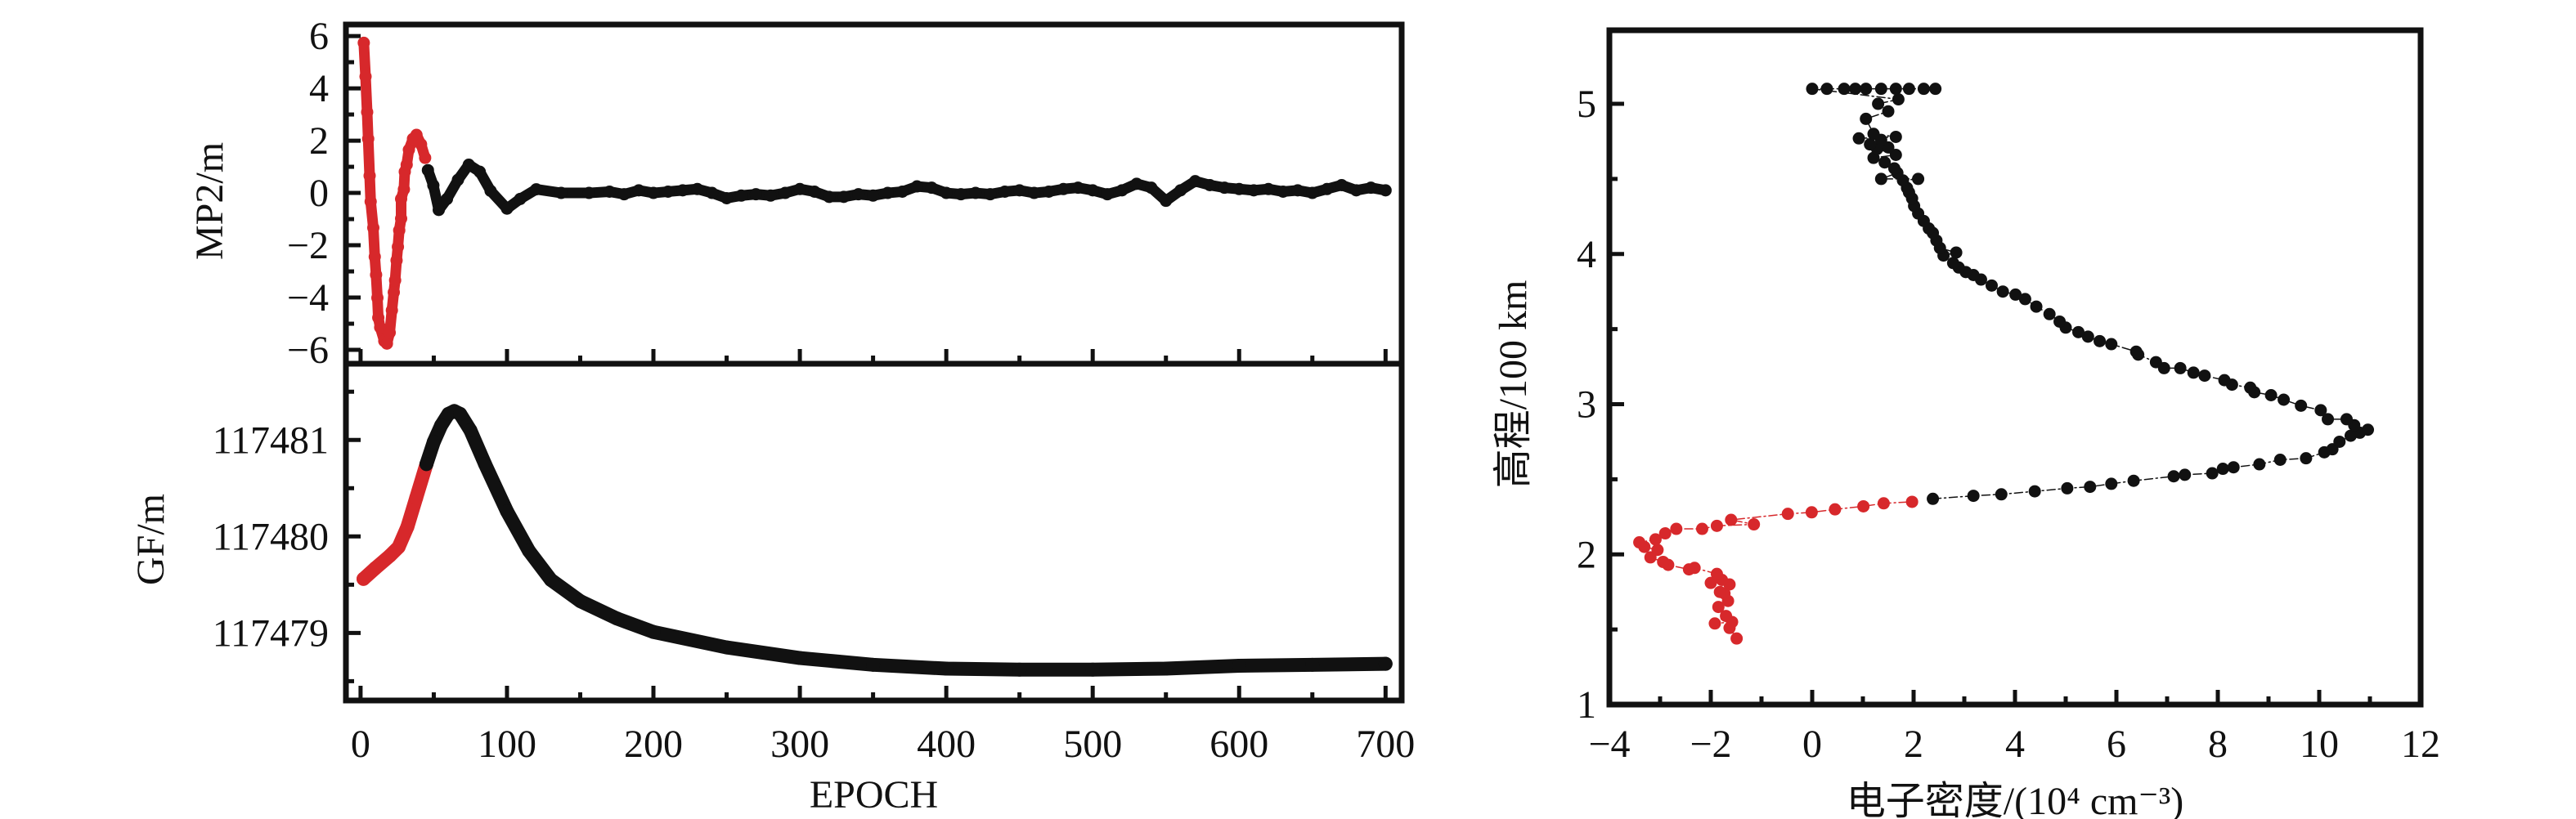  What do you see at coordinates (394, 521) in the screenshot?
I see `series-red` at bounding box center [394, 521].